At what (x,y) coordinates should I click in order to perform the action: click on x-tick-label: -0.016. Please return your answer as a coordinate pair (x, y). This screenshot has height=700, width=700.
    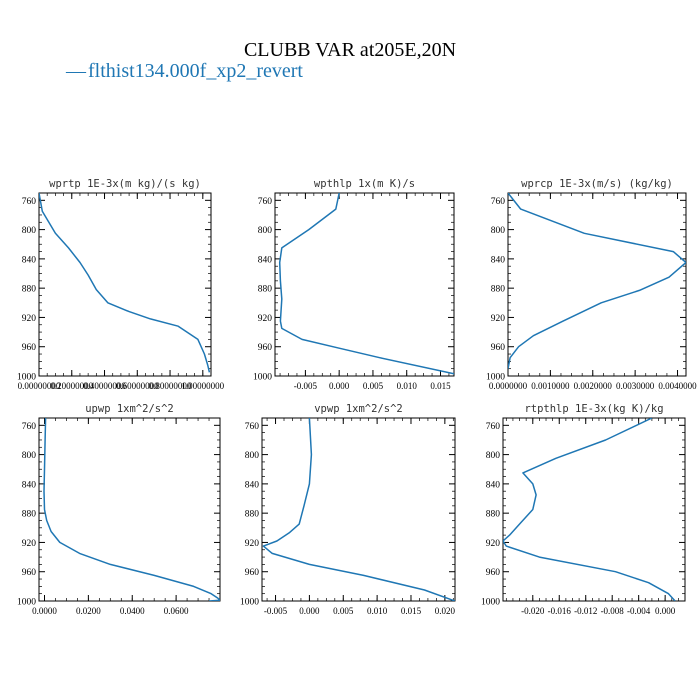
    Looking at the image, I should click on (560, 611).